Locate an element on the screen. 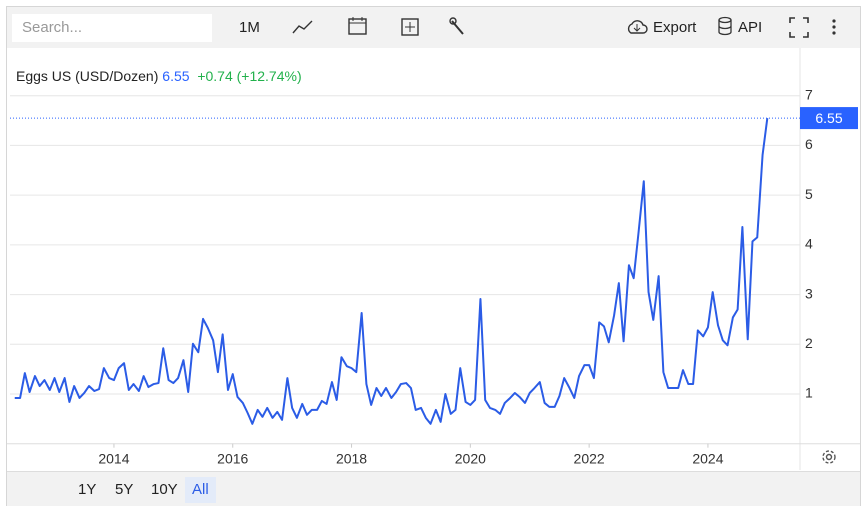 This screenshot has width=867, height=512. compare-icon is located at coordinates (411, 27).